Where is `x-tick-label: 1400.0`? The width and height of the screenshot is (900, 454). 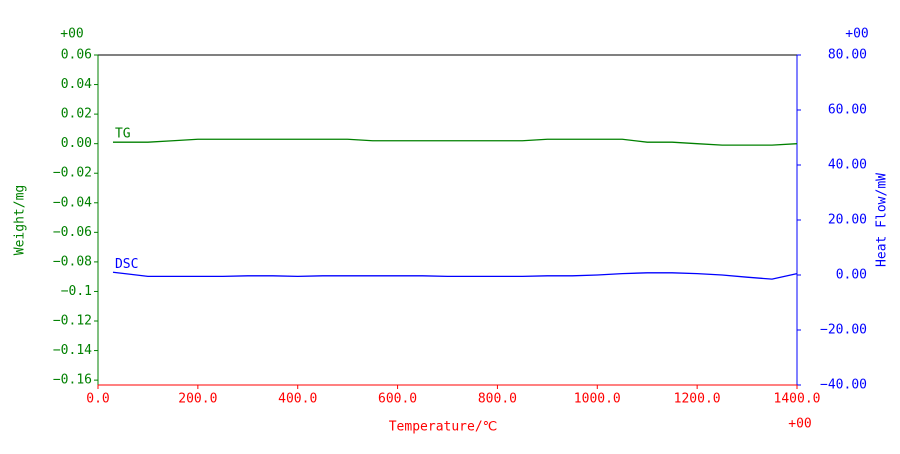 x-tick-label: 1400.0 is located at coordinates (797, 399).